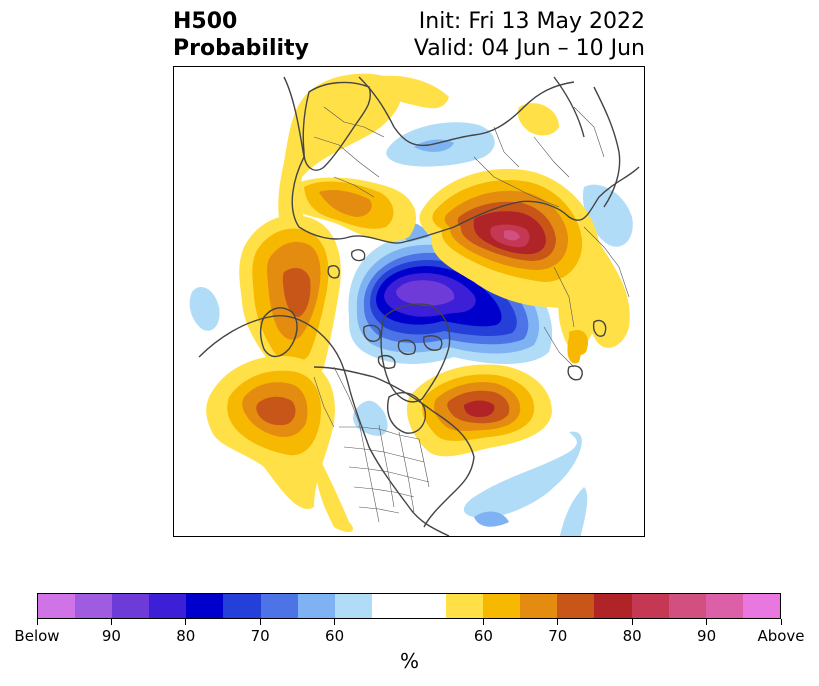 The image size is (819, 686). What do you see at coordinates (241, 35) in the screenshot?
I see `chart-title-block: H500 Probability` at bounding box center [241, 35].